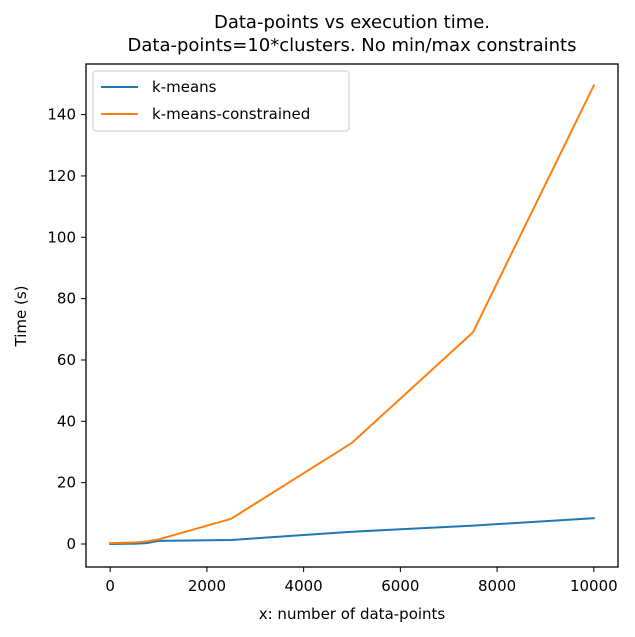 This screenshot has height=637, width=635. What do you see at coordinates (110, 586) in the screenshot?
I see `x-tick-label: 0` at bounding box center [110, 586].